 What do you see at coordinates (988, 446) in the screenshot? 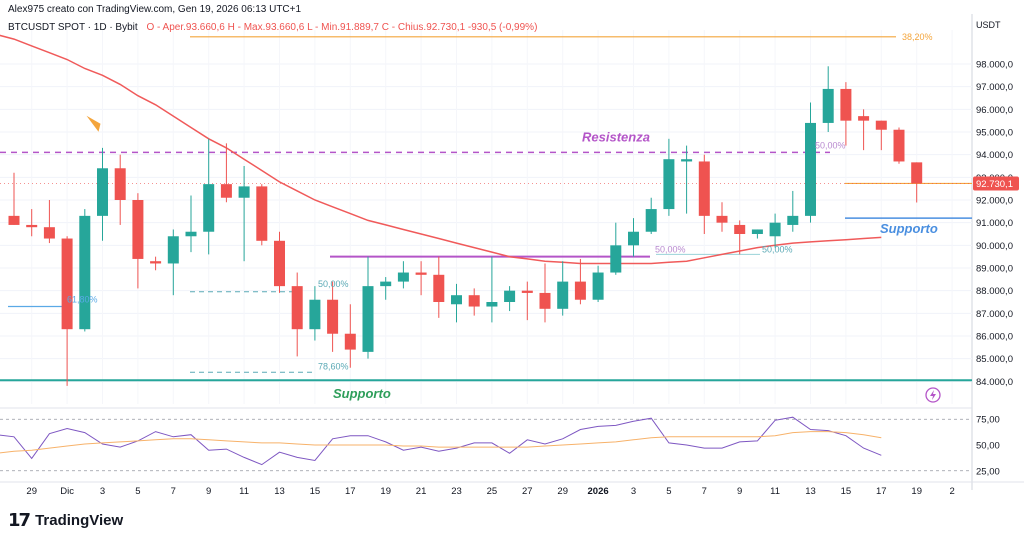
I see `rsi-tick-label: 50,00` at bounding box center [988, 446].